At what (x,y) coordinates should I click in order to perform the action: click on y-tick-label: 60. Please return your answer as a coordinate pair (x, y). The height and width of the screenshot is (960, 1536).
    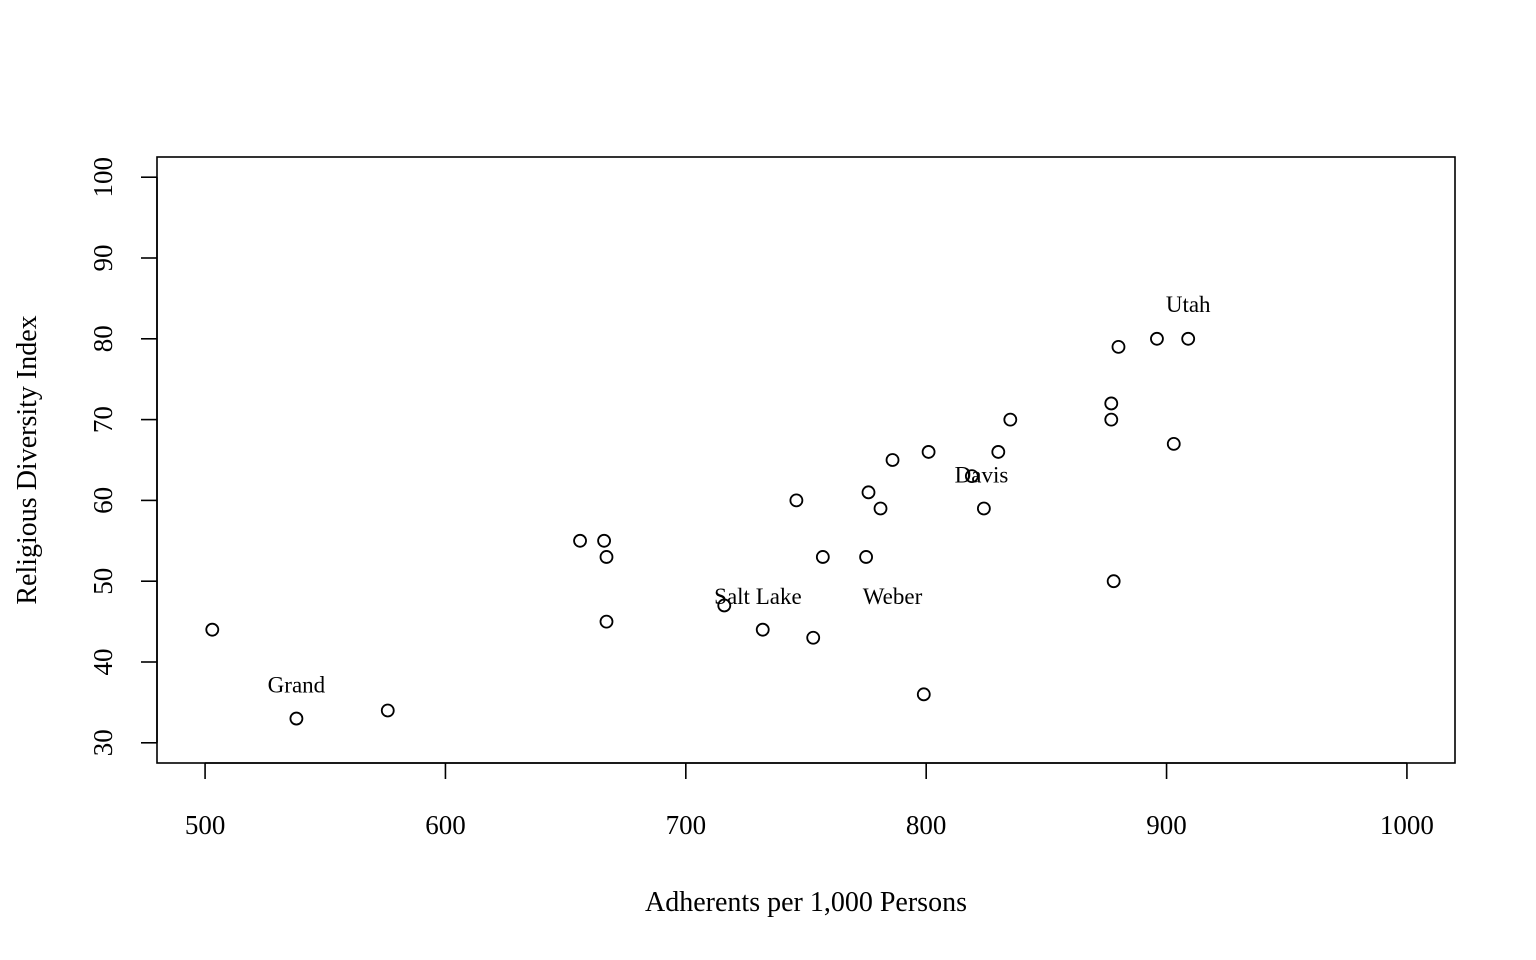
    Looking at the image, I should click on (103, 500).